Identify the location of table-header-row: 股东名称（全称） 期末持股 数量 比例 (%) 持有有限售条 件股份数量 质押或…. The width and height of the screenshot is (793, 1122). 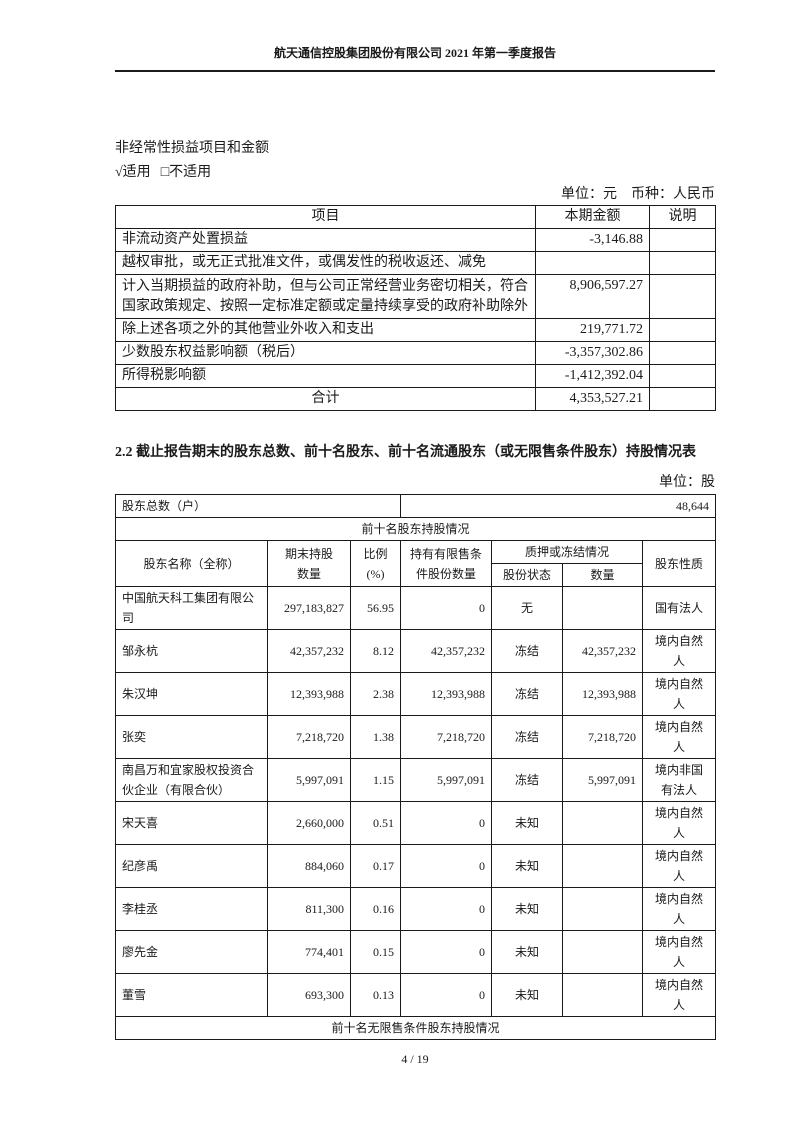
(416, 563).